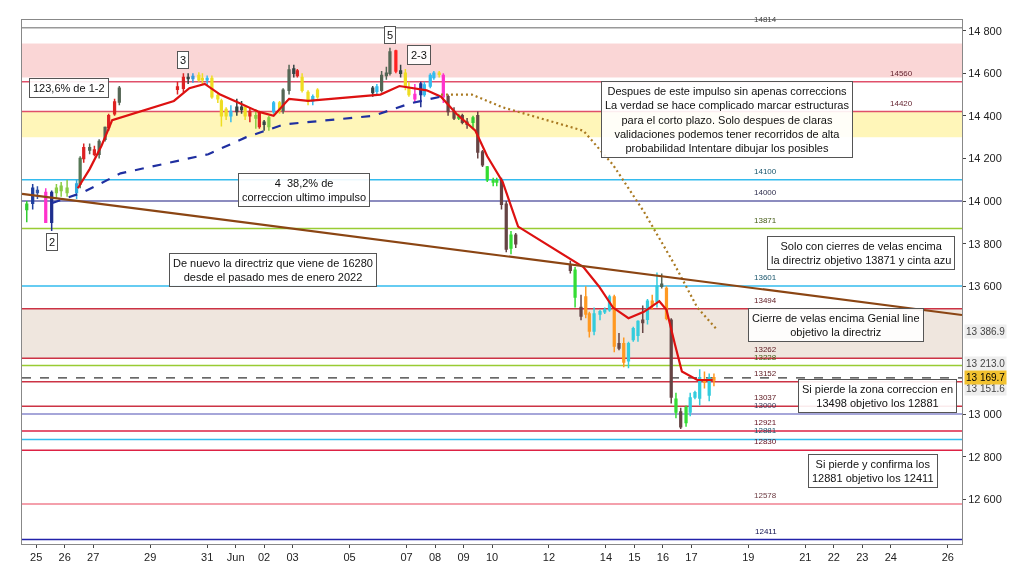 The width and height of the screenshot is (1024, 576). What do you see at coordinates (52, 242) in the screenshot?
I see `annotation: 2` at bounding box center [52, 242].